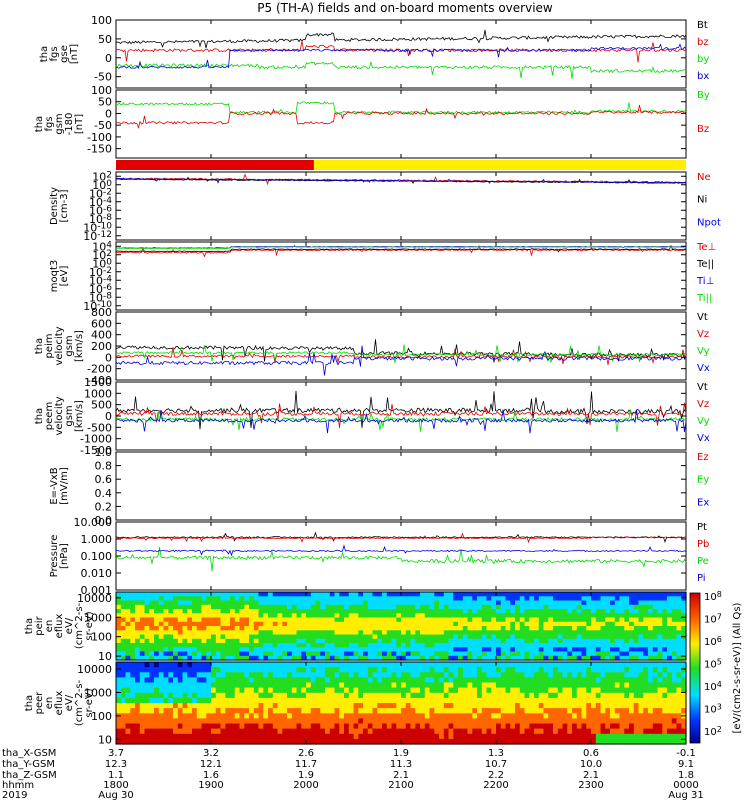  What do you see at coordinates (401, 486) in the screenshot?
I see `panel-frame` at bounding box center [401, 486].